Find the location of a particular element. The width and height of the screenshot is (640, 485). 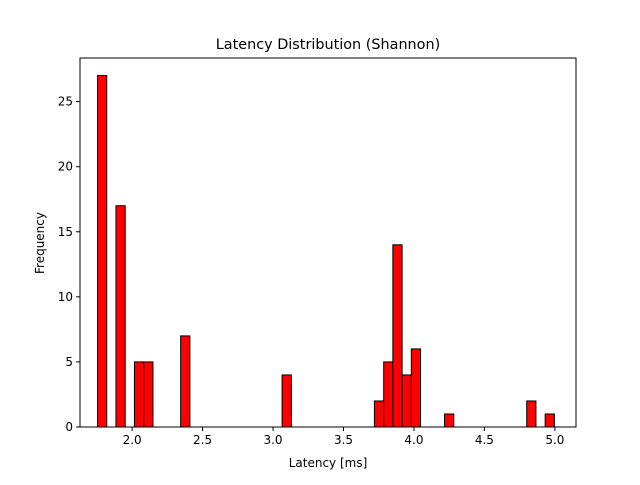

x-axis-ticks: 2.0 2.5 3.0 3.5 4.0 4.5 5.0 is located at coordinates (343, 437).